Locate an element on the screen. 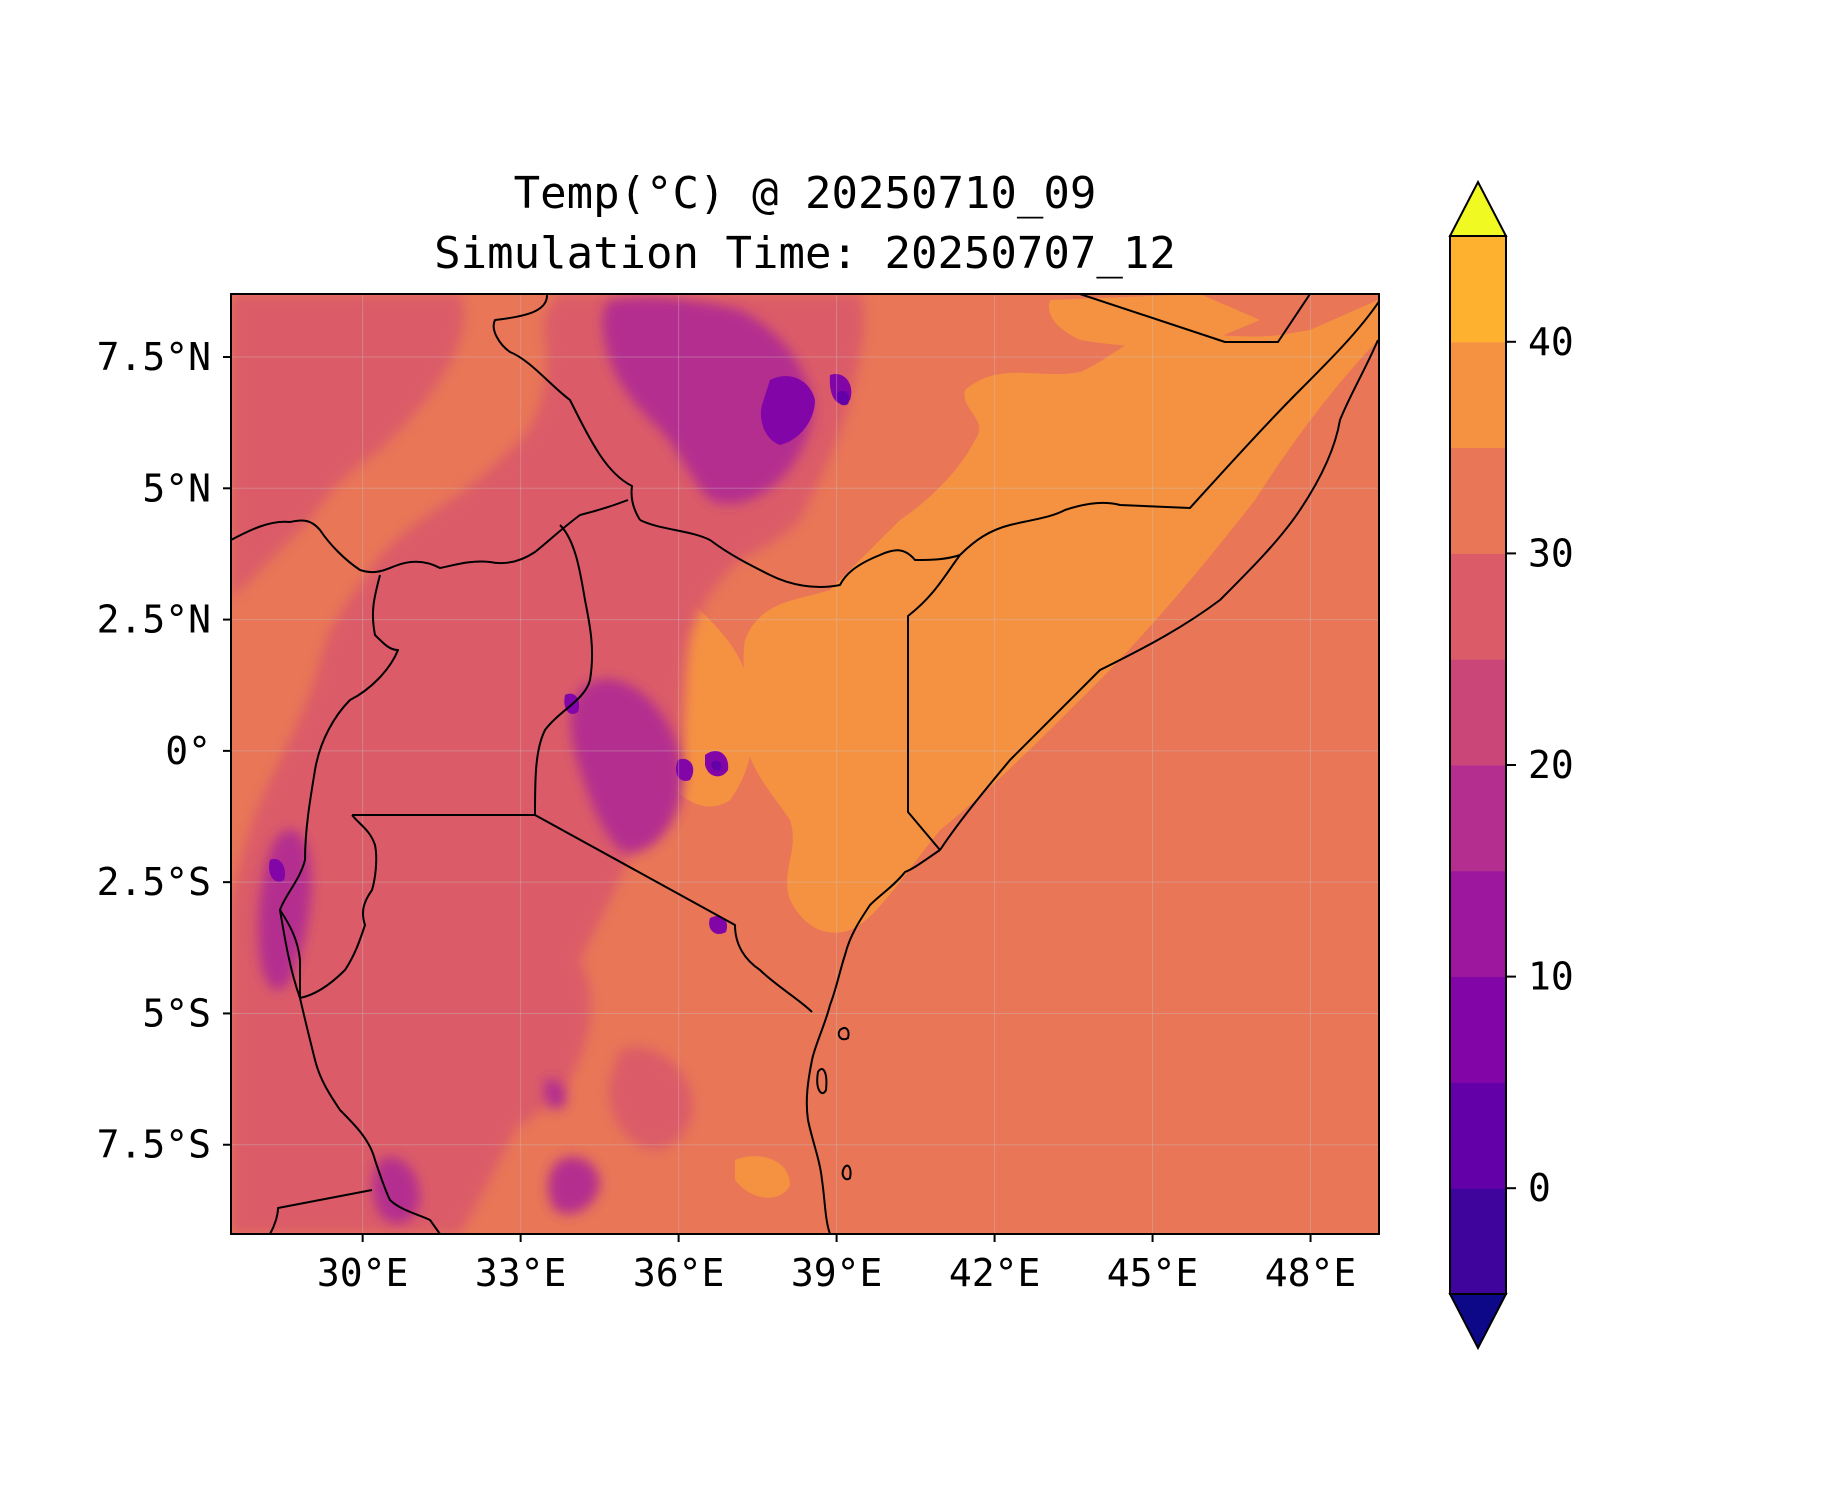  lon-tick-label: 36°E is located at coordinates (679, 1273).